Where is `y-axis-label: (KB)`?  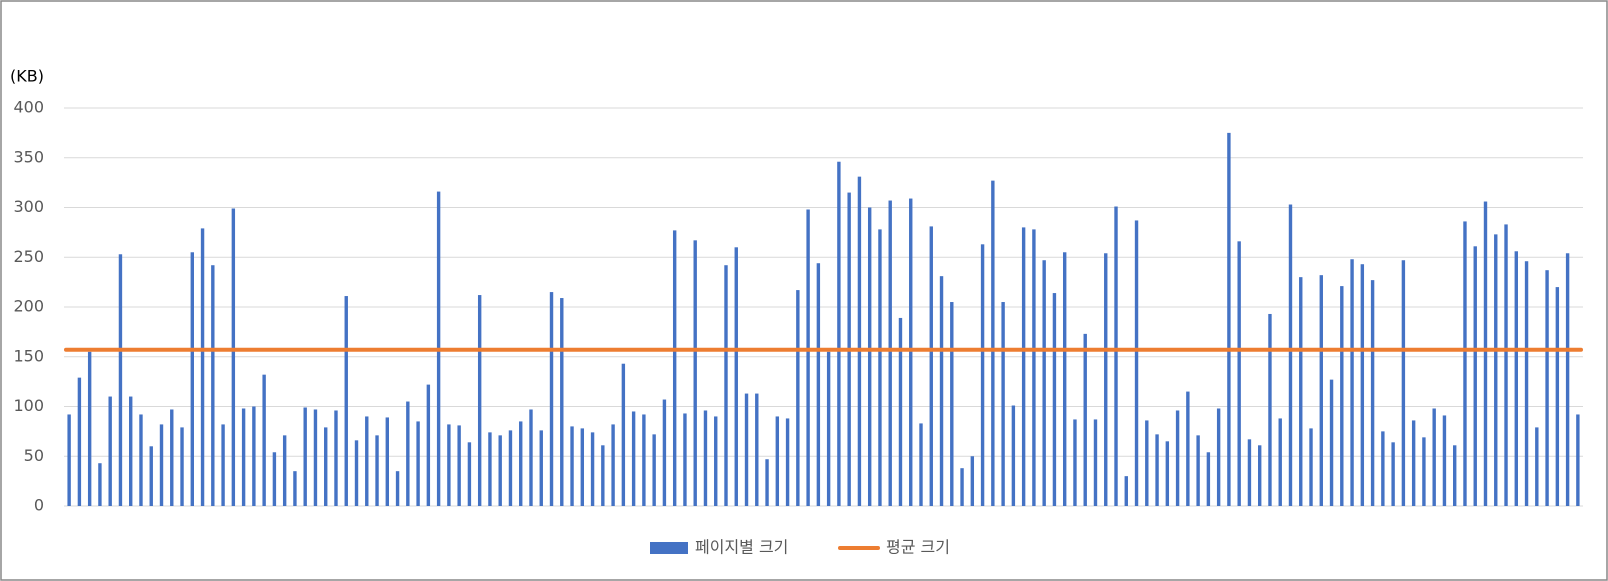 y-axis-label: (KB) is located at coordinates (27, 76).